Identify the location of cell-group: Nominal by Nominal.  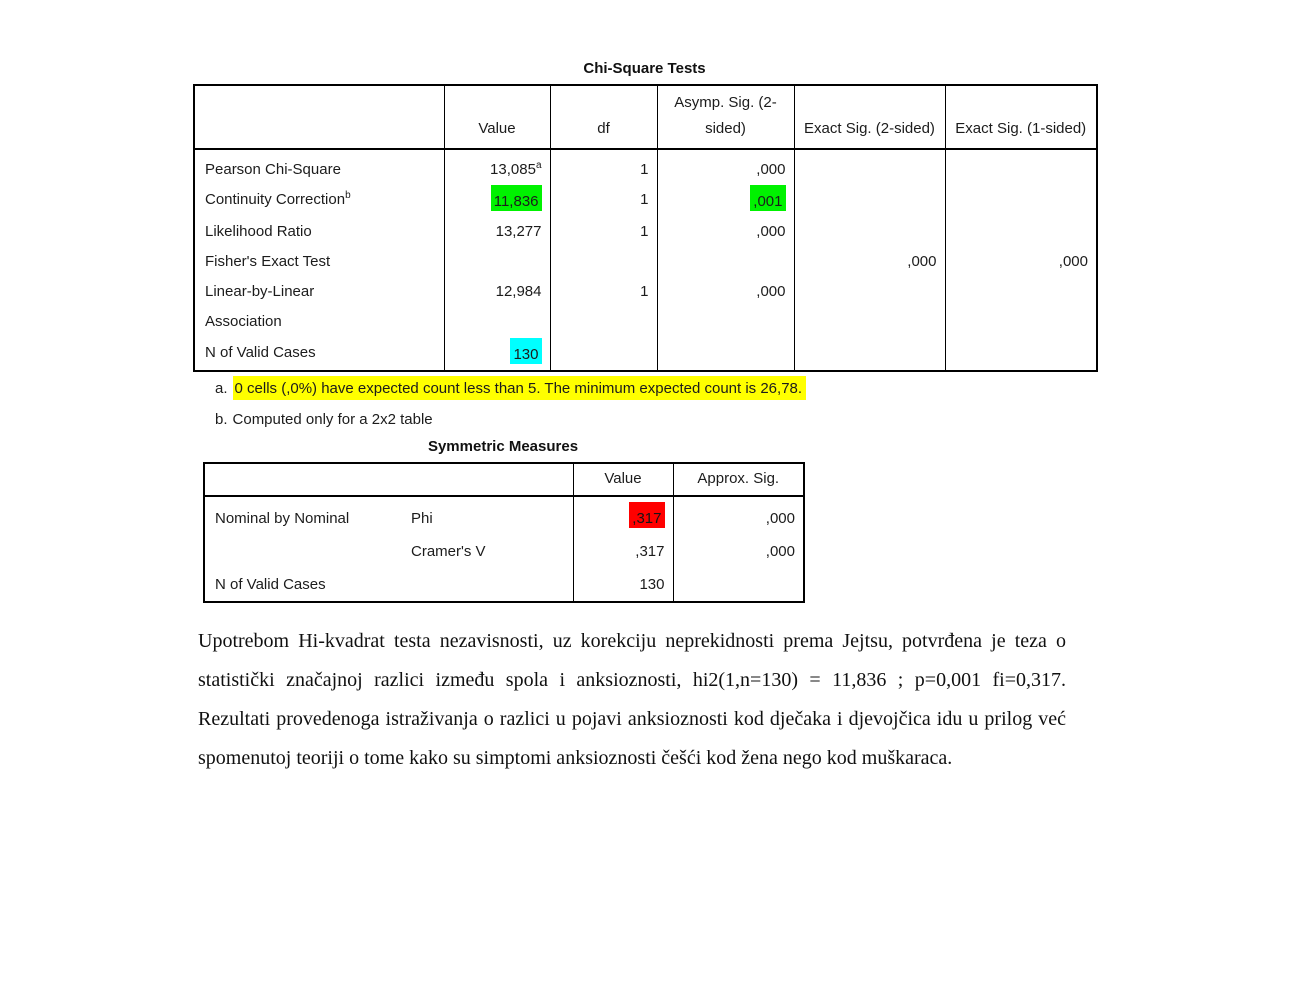
(282, 518).